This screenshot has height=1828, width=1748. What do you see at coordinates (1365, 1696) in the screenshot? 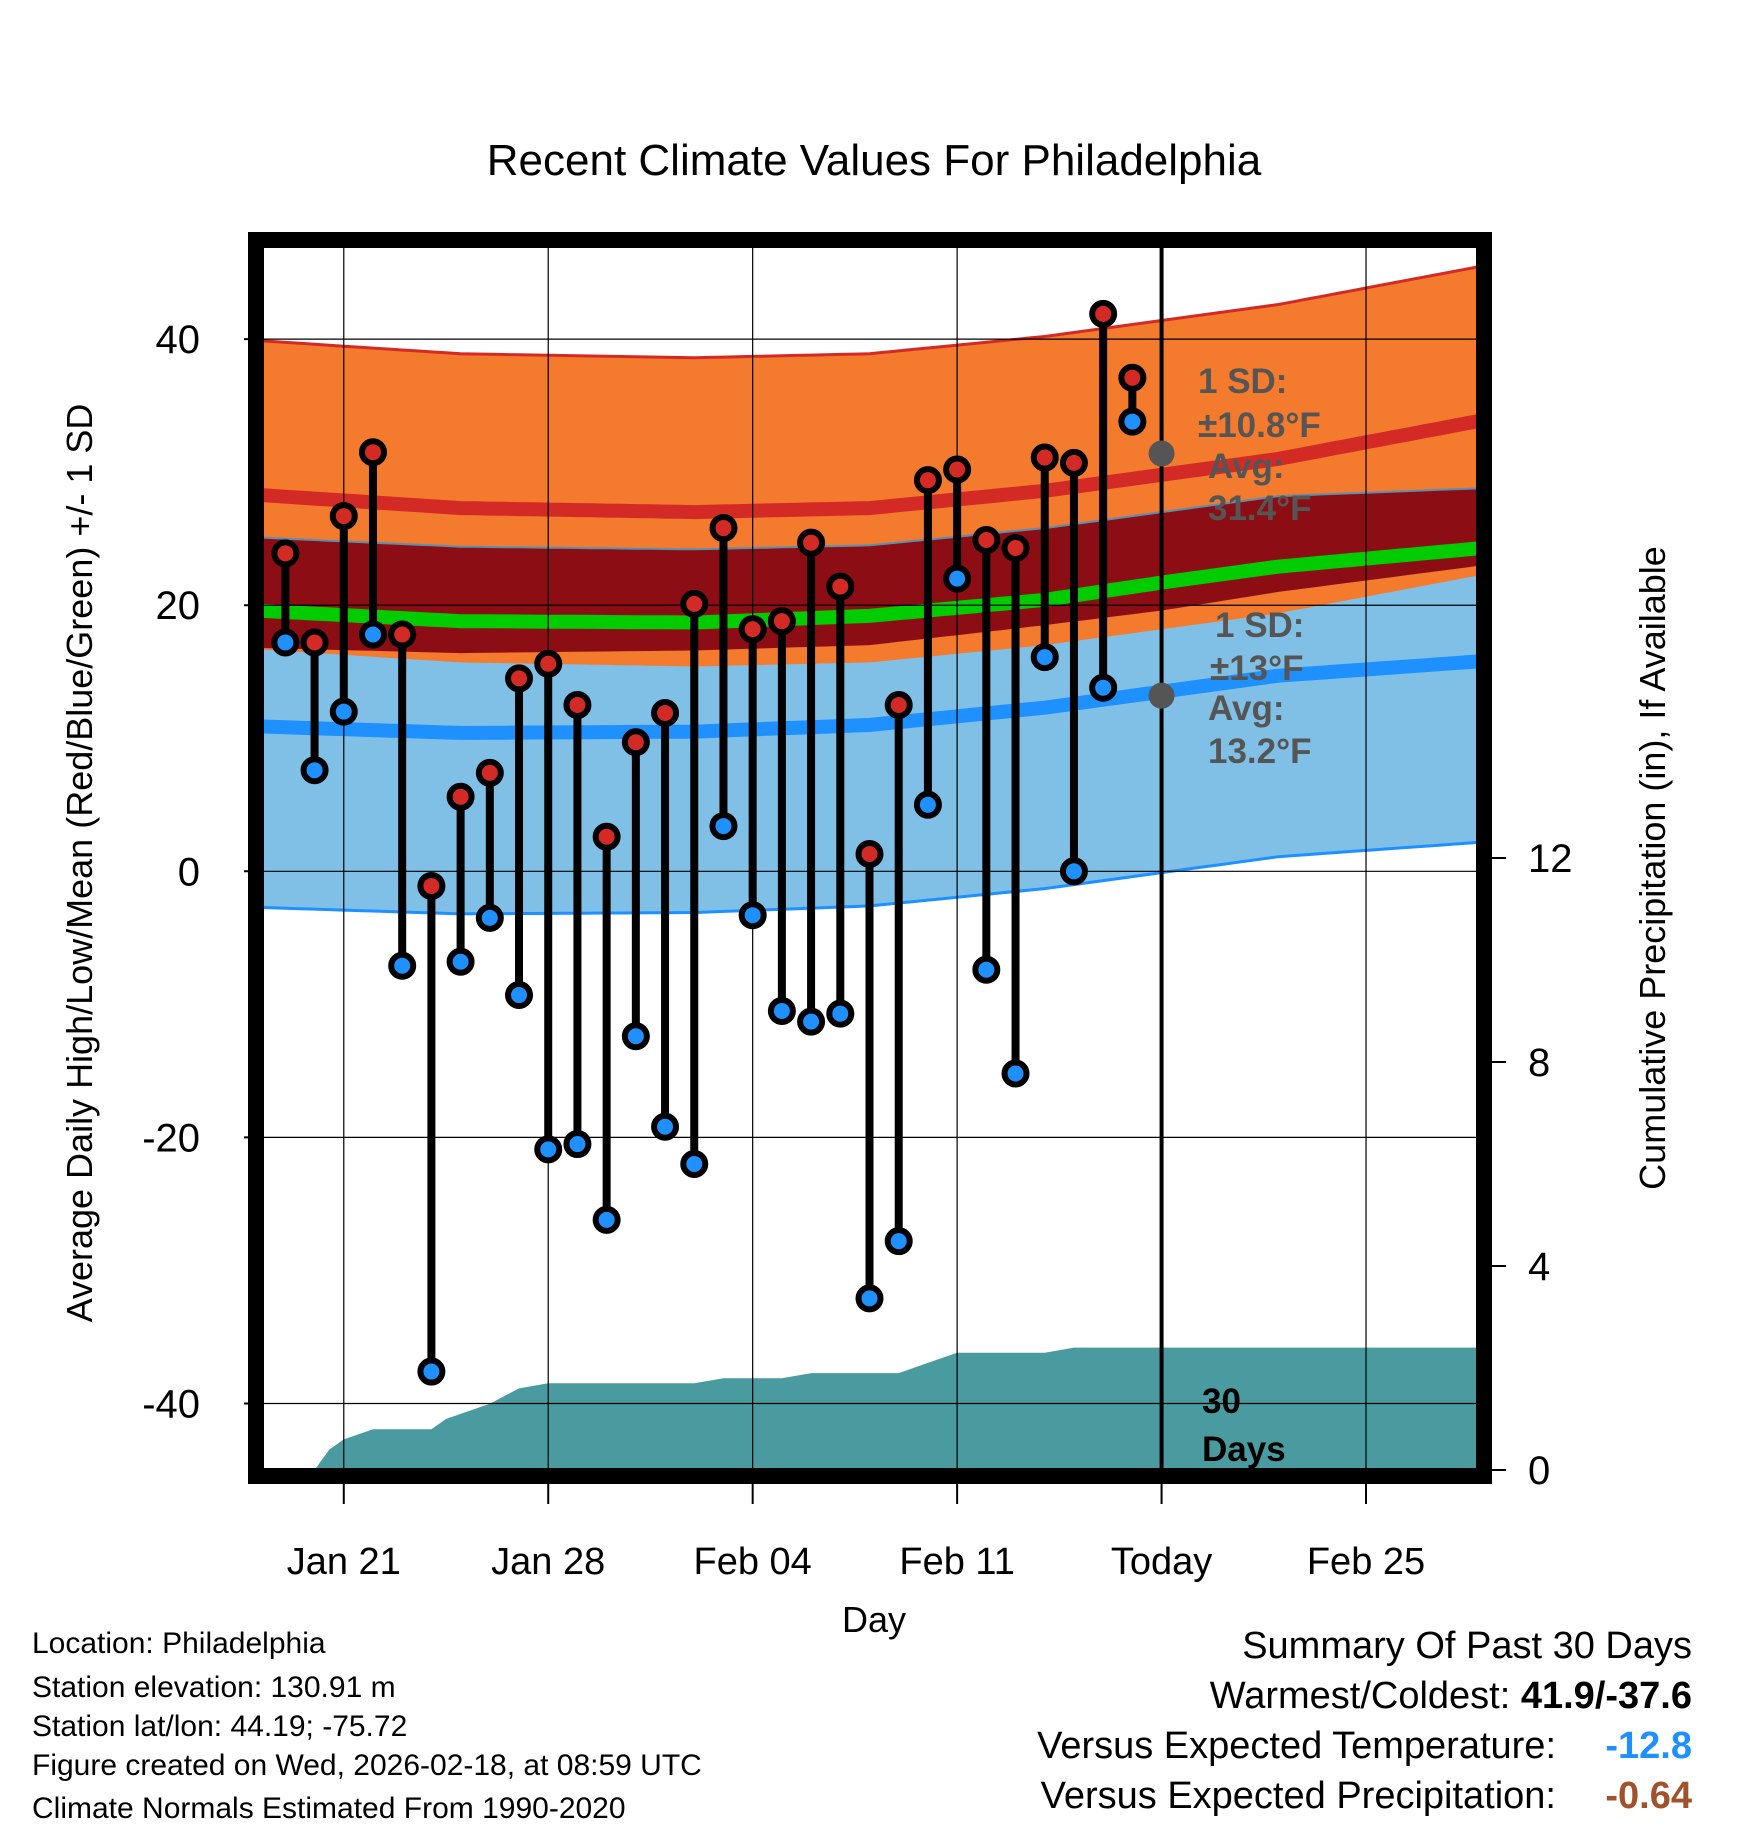
I see `warm-cold-label: Warmest/Coldest:` at bounding box center [1365, 1696].